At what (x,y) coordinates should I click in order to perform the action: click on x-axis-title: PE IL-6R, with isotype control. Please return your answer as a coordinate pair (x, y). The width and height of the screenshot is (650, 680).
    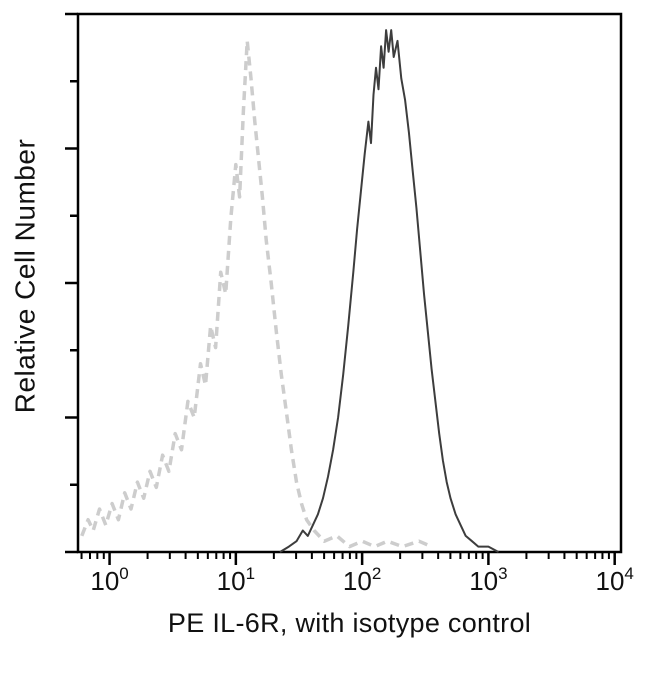
    Looking at the image, I should click on (349, 623).